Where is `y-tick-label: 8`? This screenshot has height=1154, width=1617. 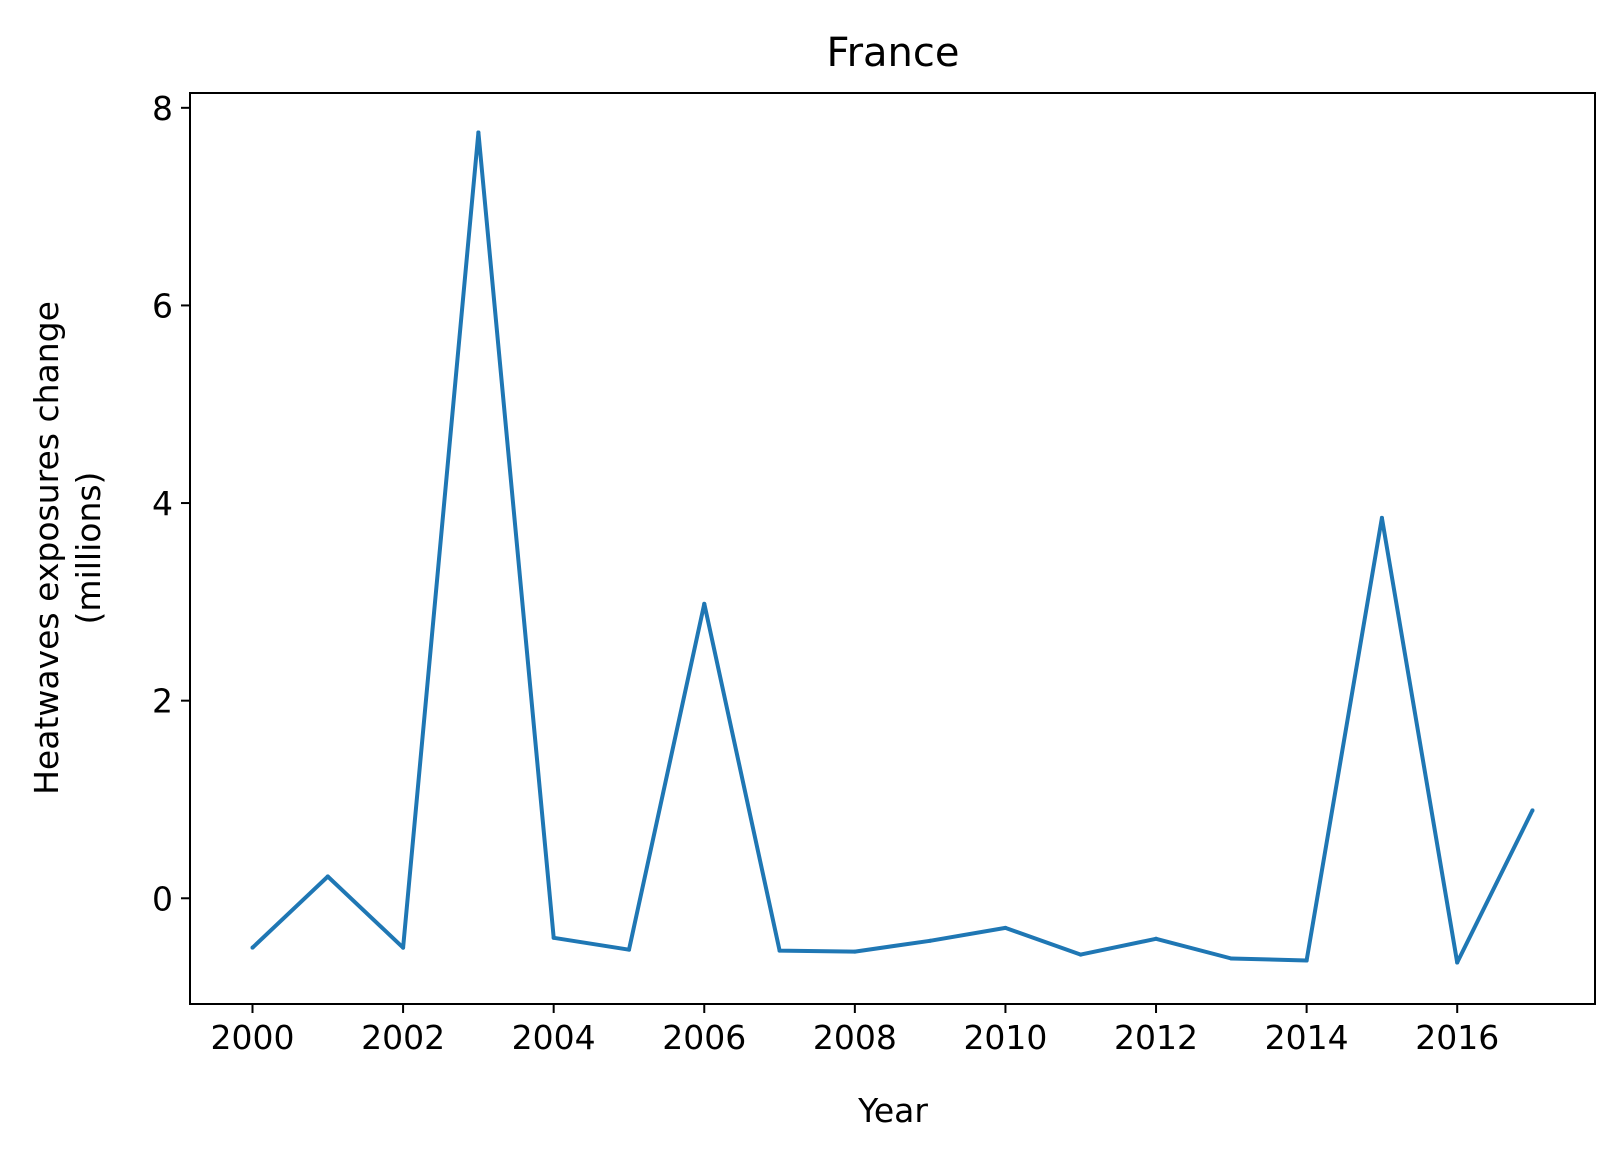
y-tick-label: 8 is located at coordinates (162, 108).